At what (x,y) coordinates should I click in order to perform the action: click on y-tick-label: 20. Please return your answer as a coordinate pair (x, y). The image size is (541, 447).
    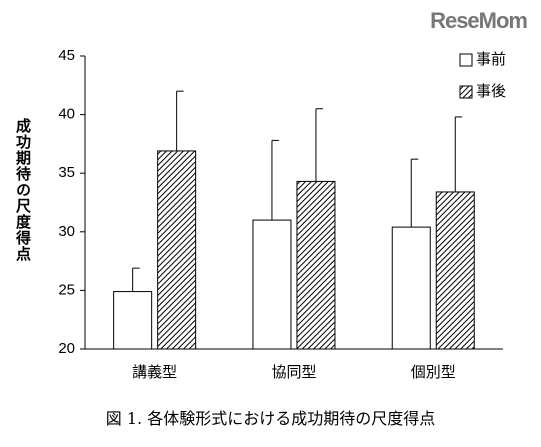
    Looking at the image, I should click on (66, 348).